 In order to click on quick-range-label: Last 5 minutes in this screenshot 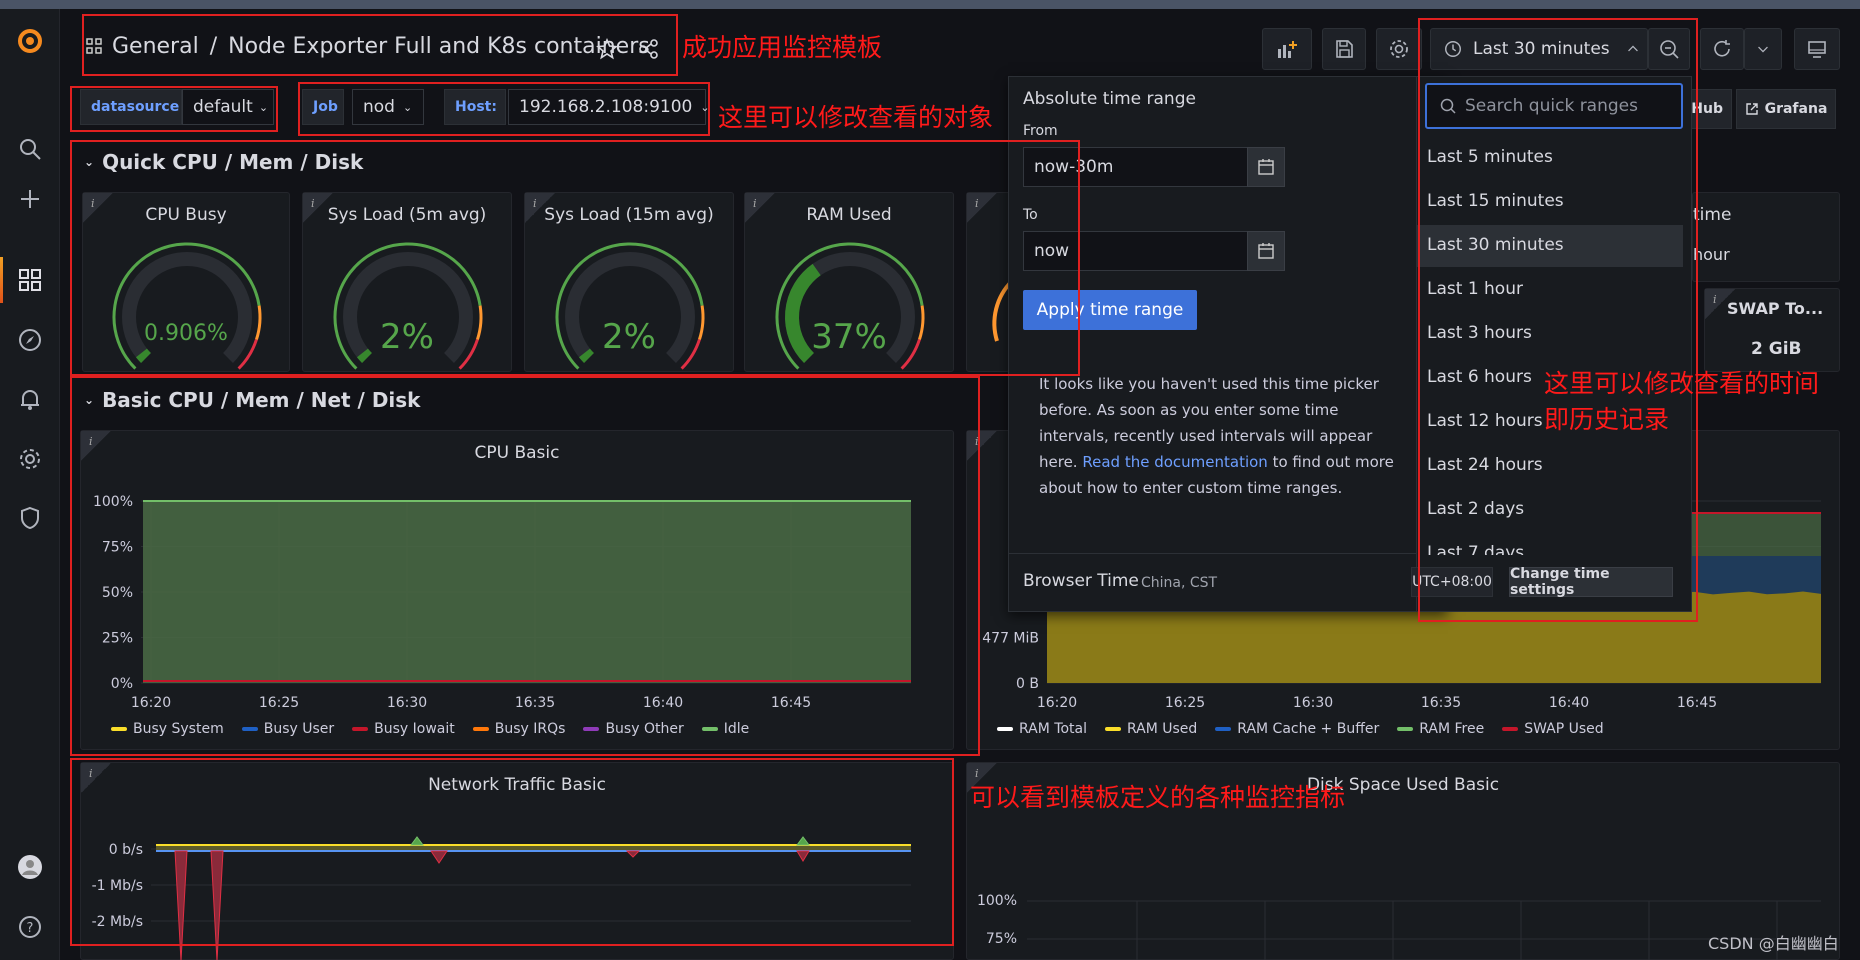, I will do `click(1490, 157)`.